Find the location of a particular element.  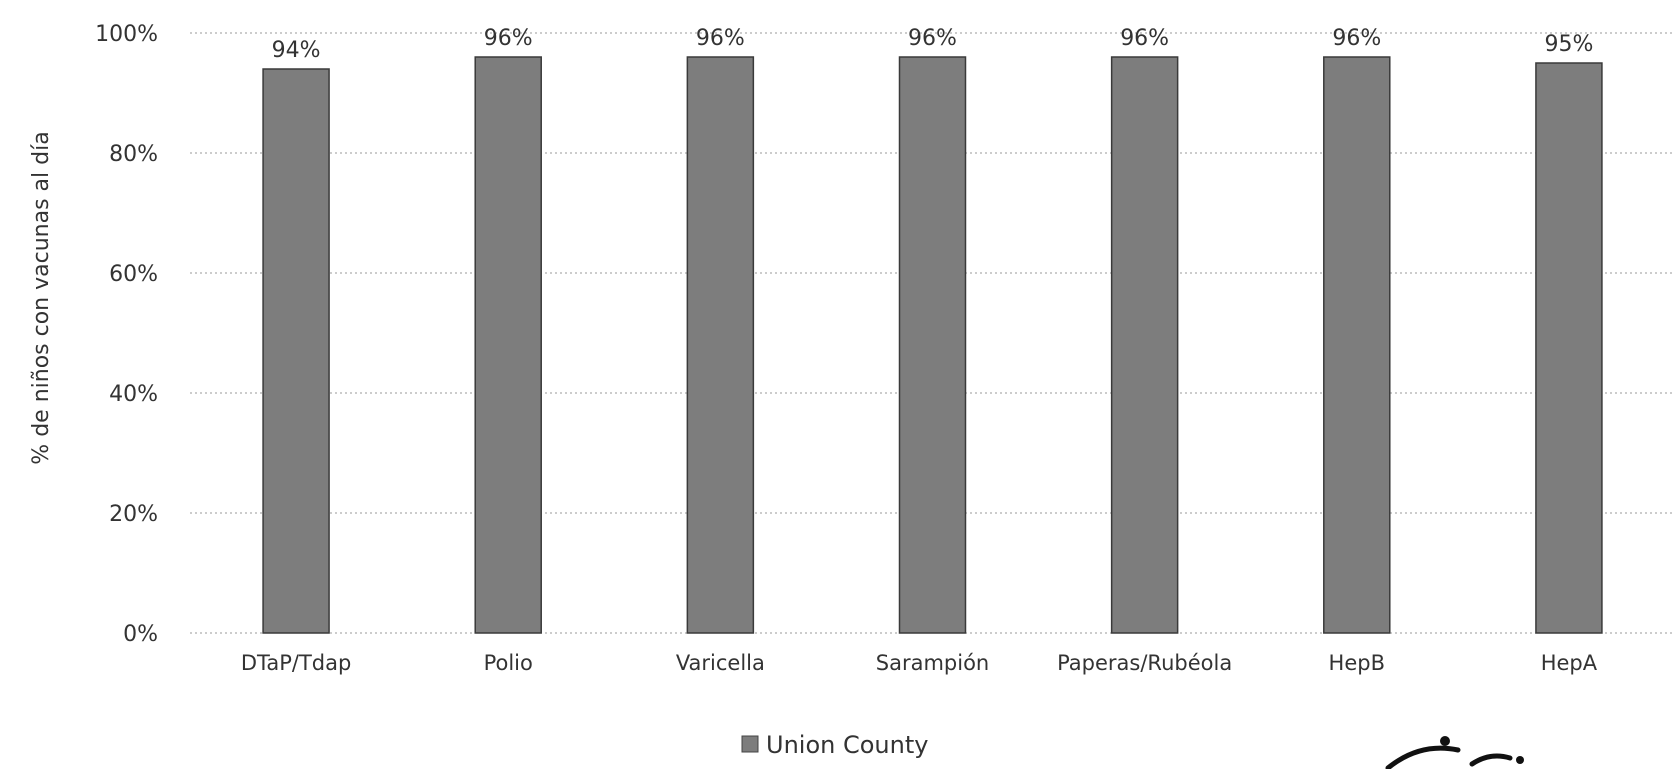

data-label: 94% is located at coordinates (296, 50).